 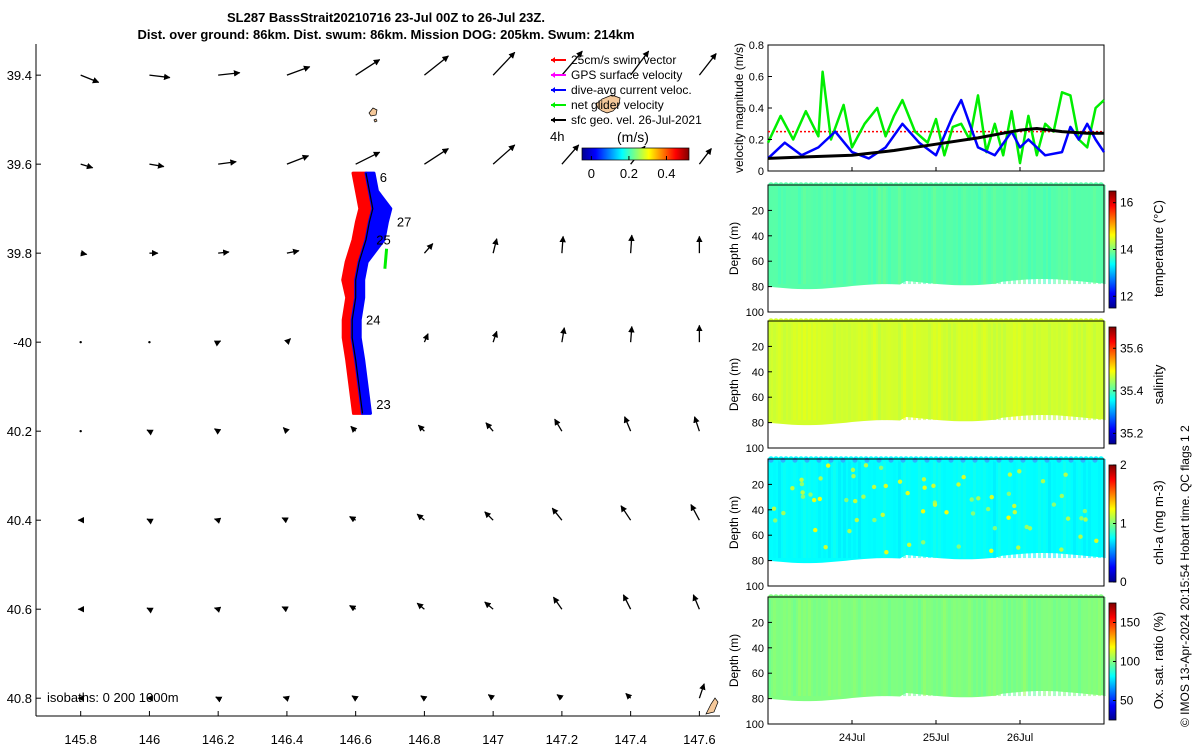 What do you see at coordinates (373, 319) in the screenshot?
I see `day-label: 24` at bounding box center [373, 319].